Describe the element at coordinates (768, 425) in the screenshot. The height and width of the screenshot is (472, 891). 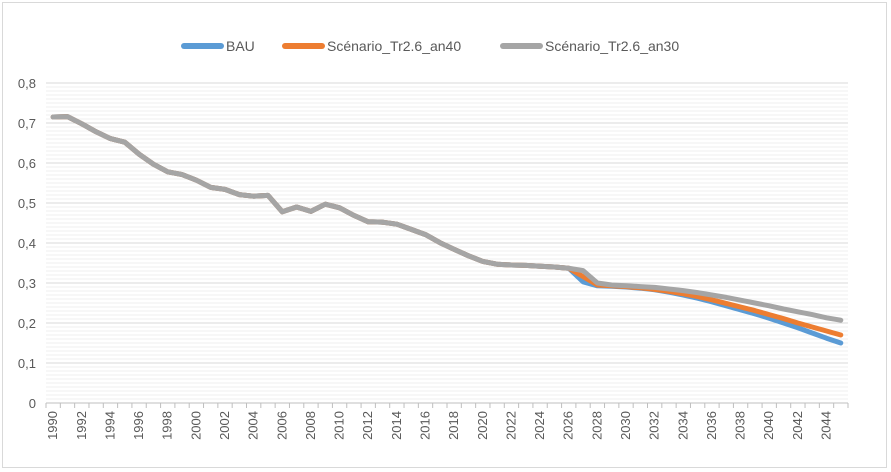
I see `x-tick-label: 2040` at that location.